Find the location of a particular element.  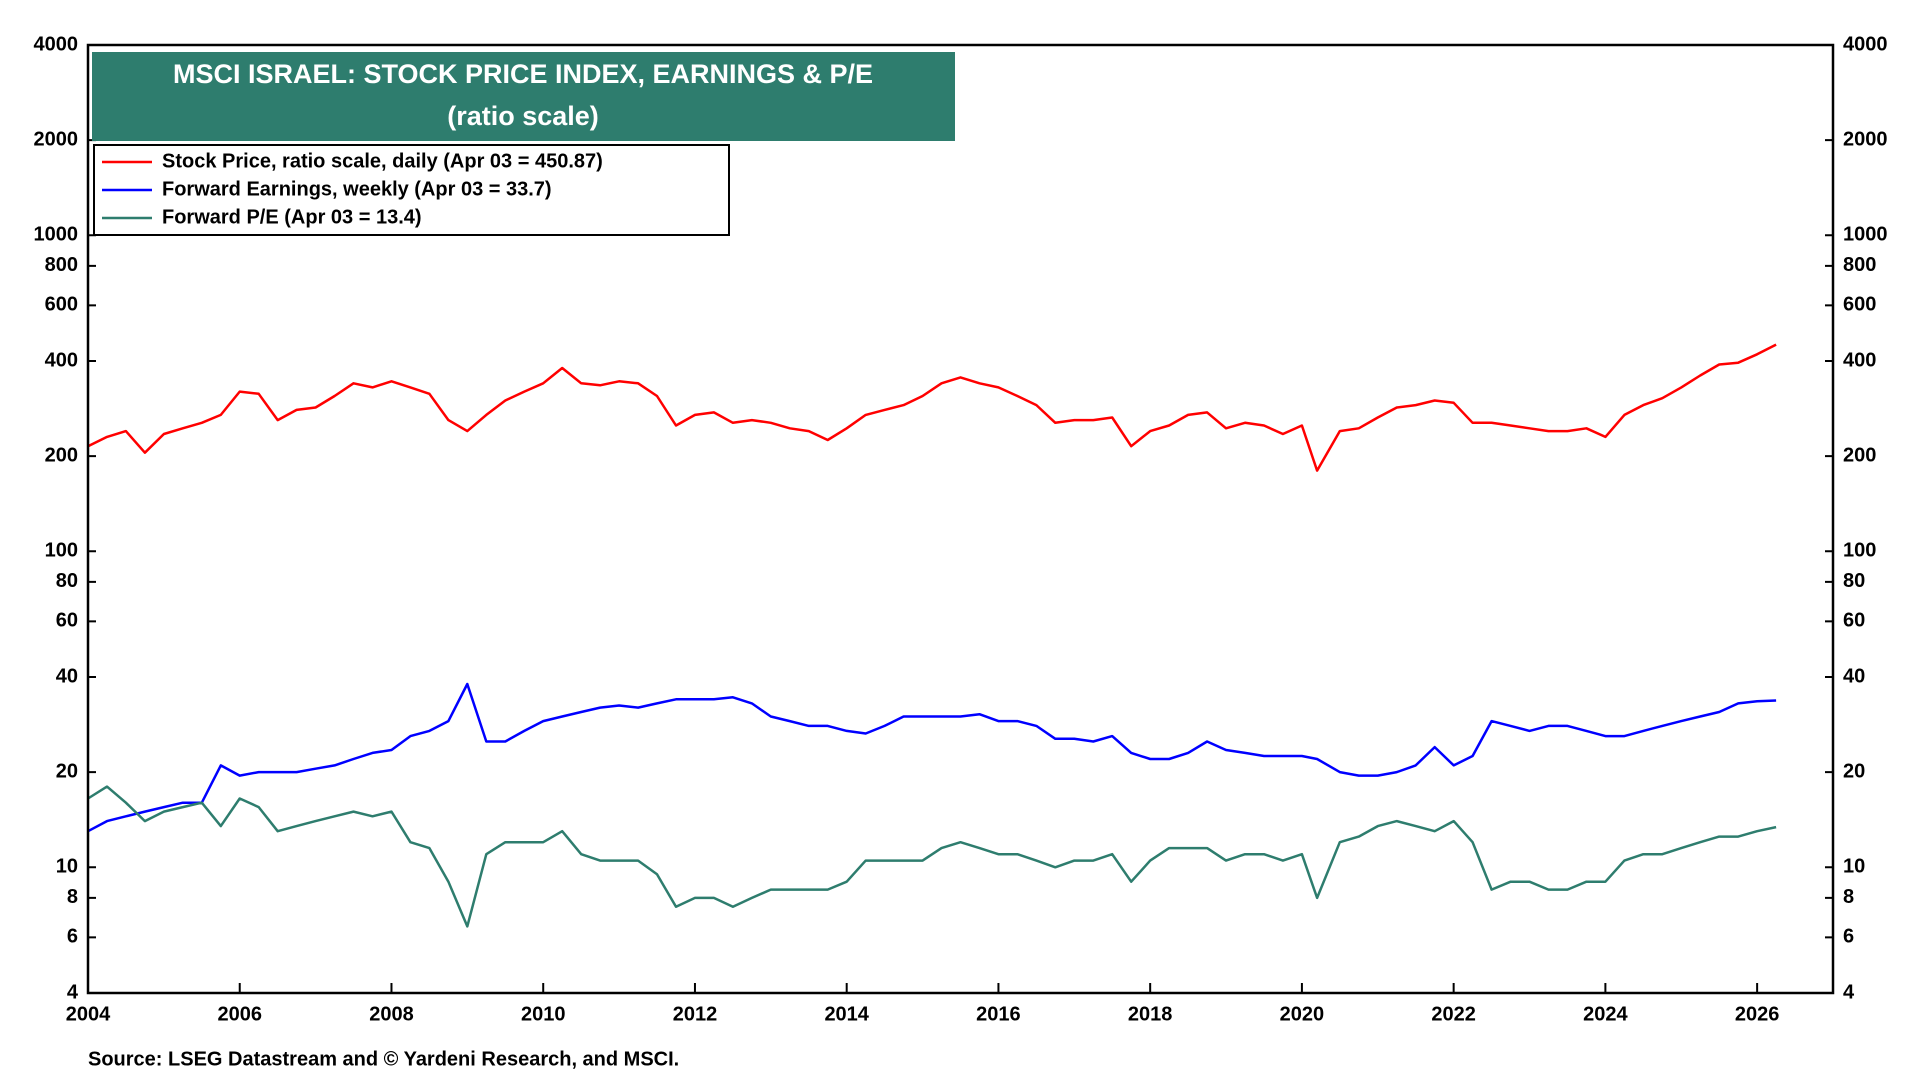

x-tick-label: 2016 is located at coordinates (998, 1014).